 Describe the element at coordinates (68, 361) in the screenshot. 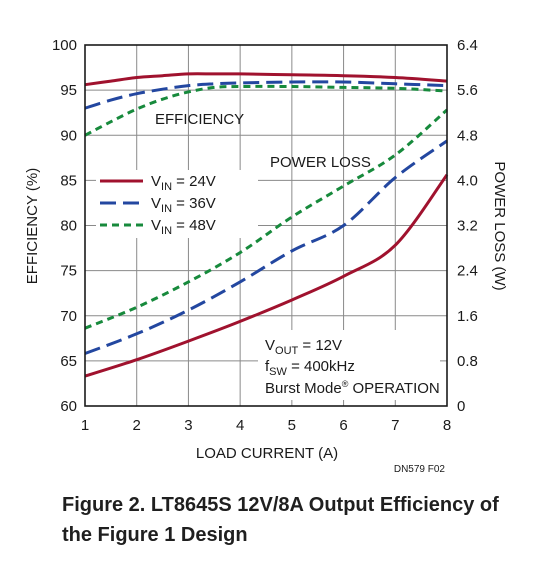

I see `y-left-tick-label: 65` at that location.